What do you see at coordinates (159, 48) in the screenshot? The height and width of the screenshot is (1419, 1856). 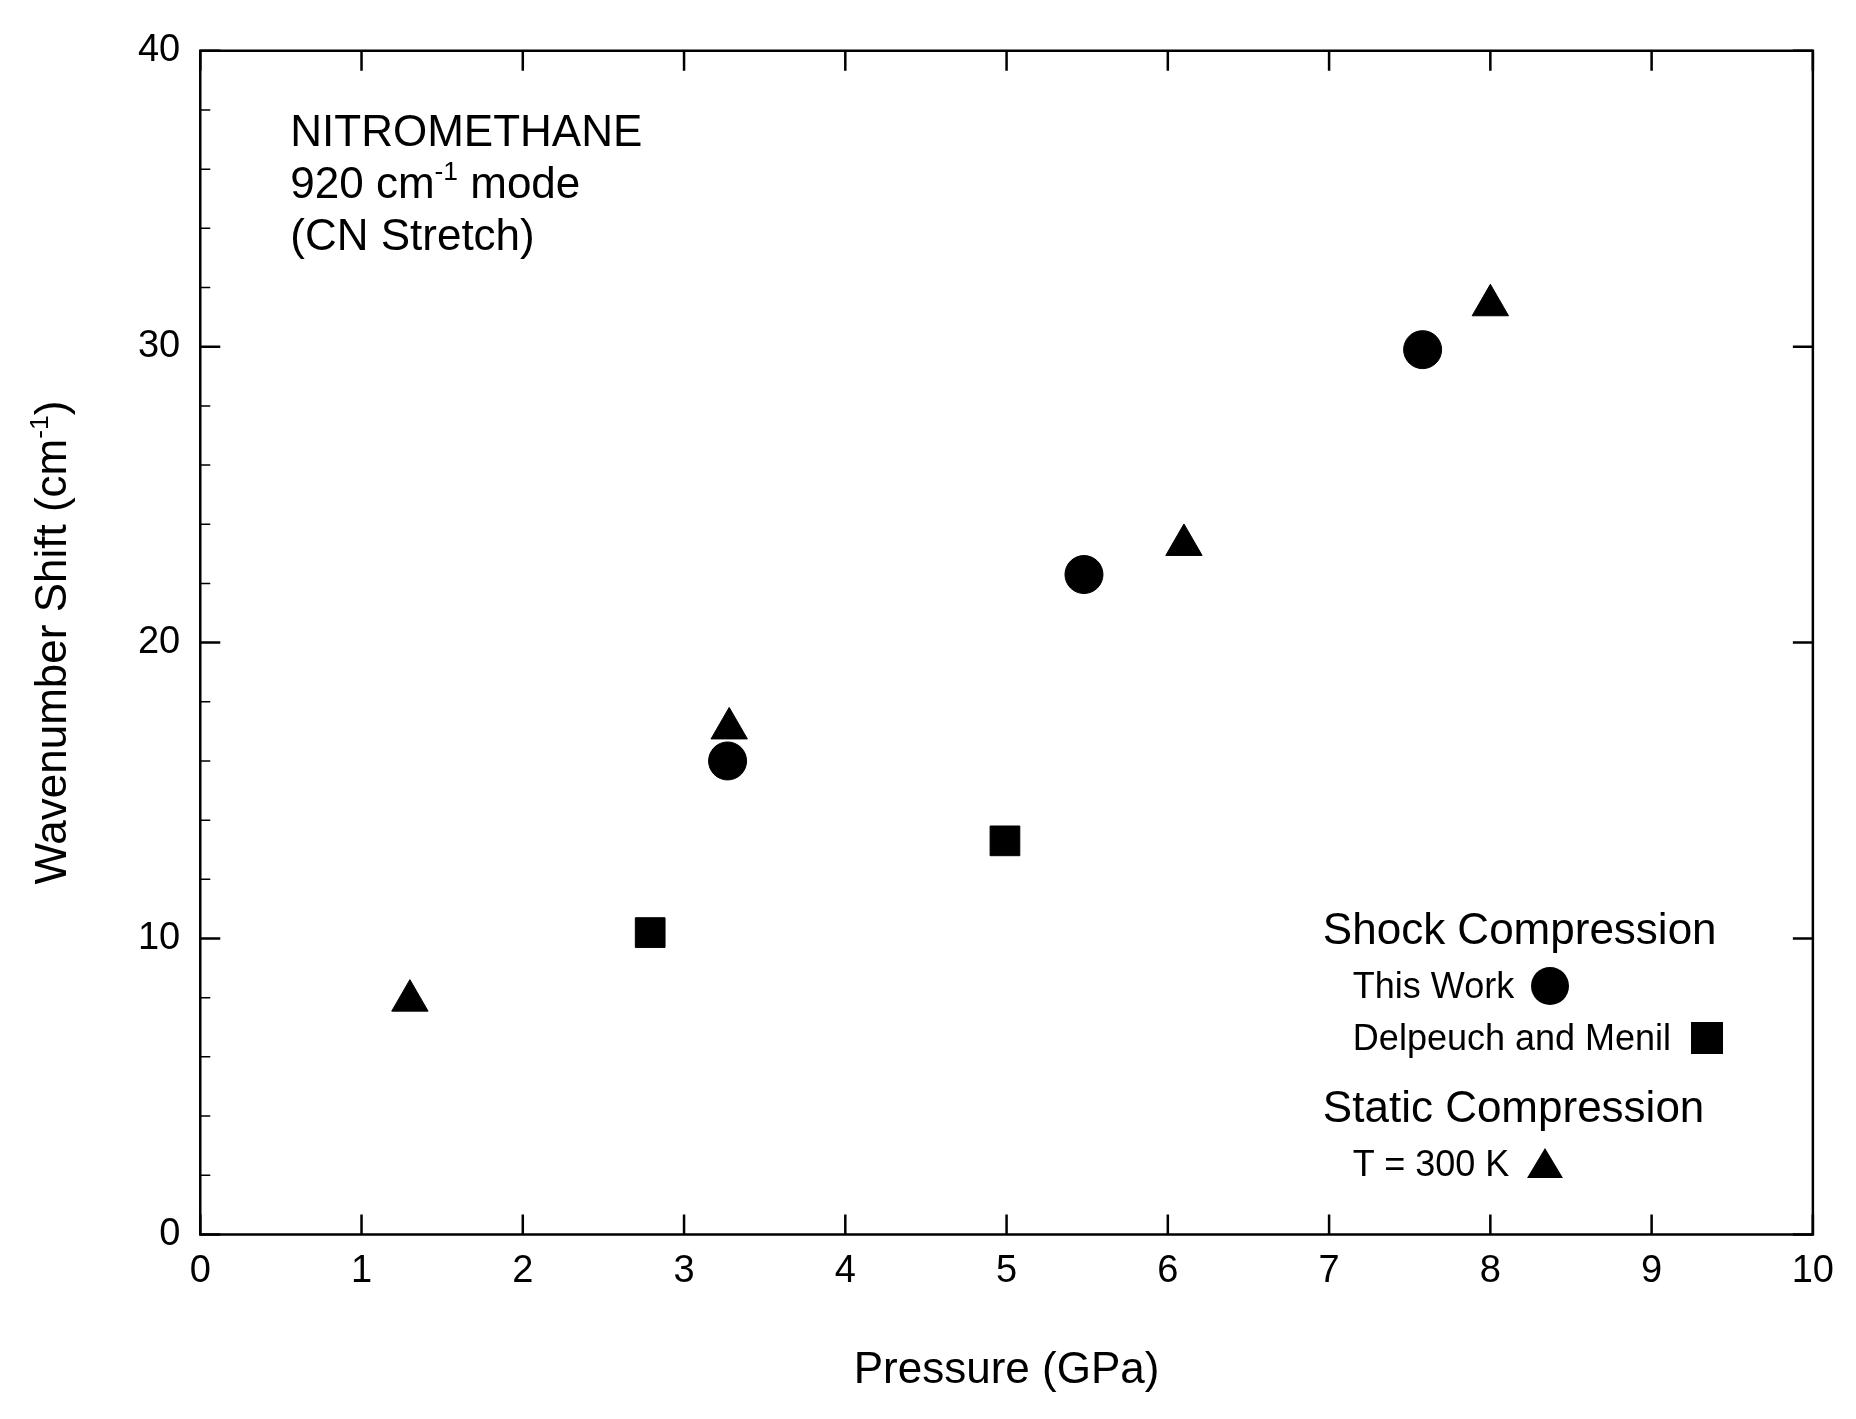 I see `y-tick-label: 40` at bounding box center [159, 48].